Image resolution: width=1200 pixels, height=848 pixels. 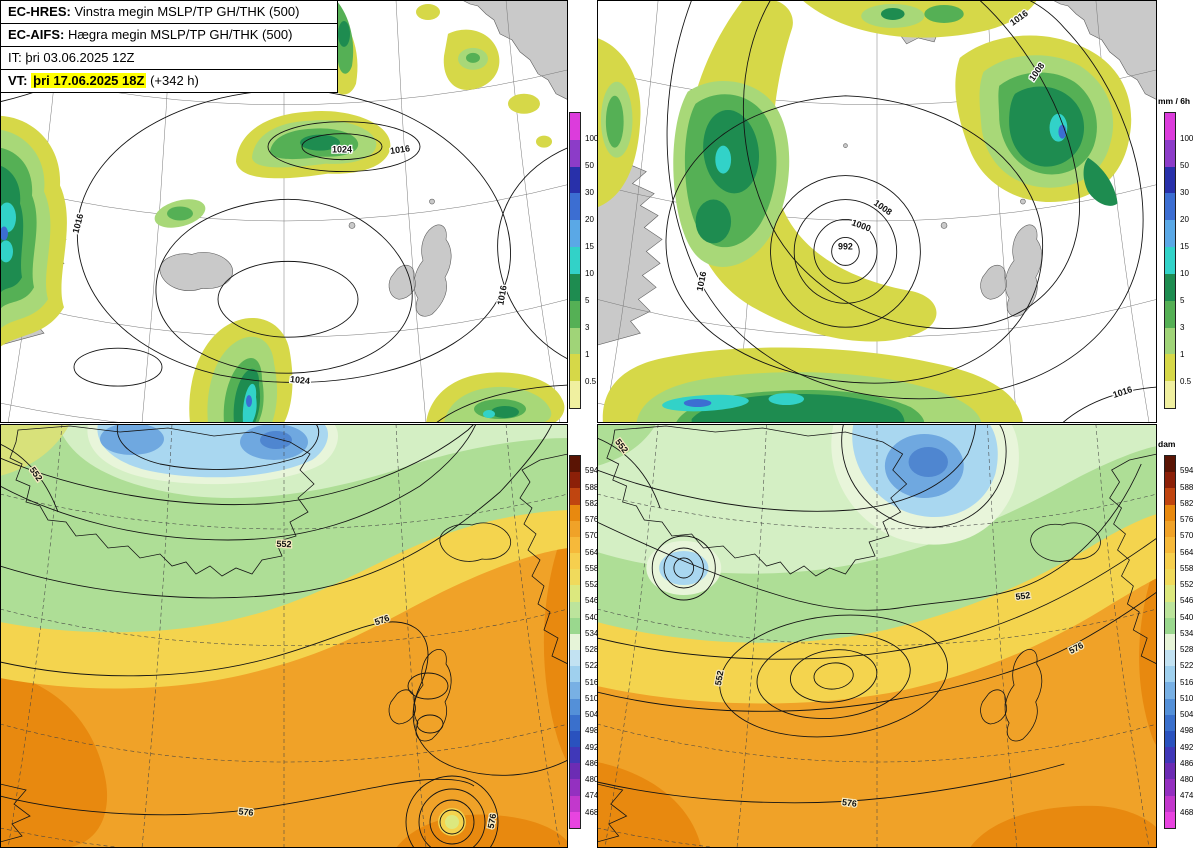 I want to click on legend-text-hres: Vinstra megin MSLP/TP GH/THK (500), so click(x=187, y=11).